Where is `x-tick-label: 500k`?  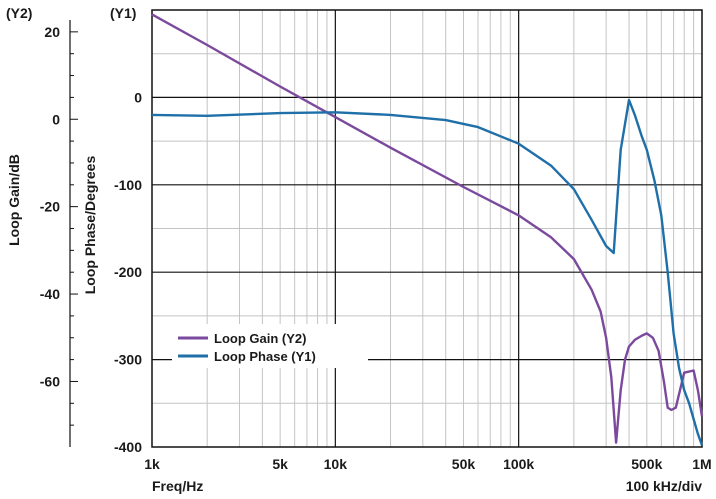
x-tick-label: 500k is located at coordinates (646, 464).